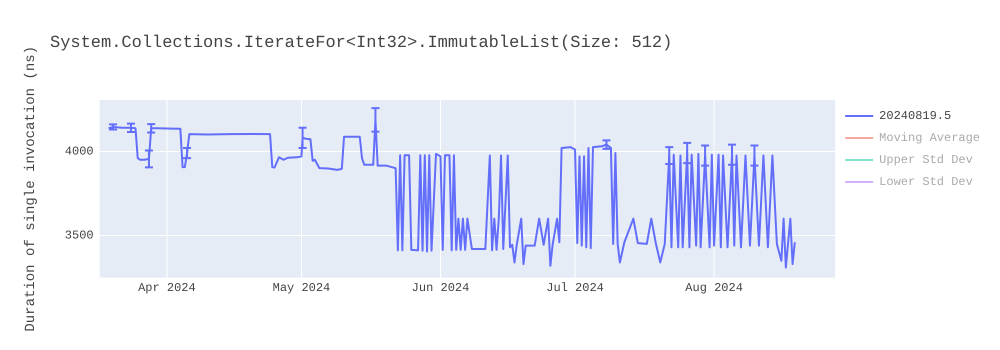  I want to click on legend-label: Lower Std Dev, so click(926, 182).